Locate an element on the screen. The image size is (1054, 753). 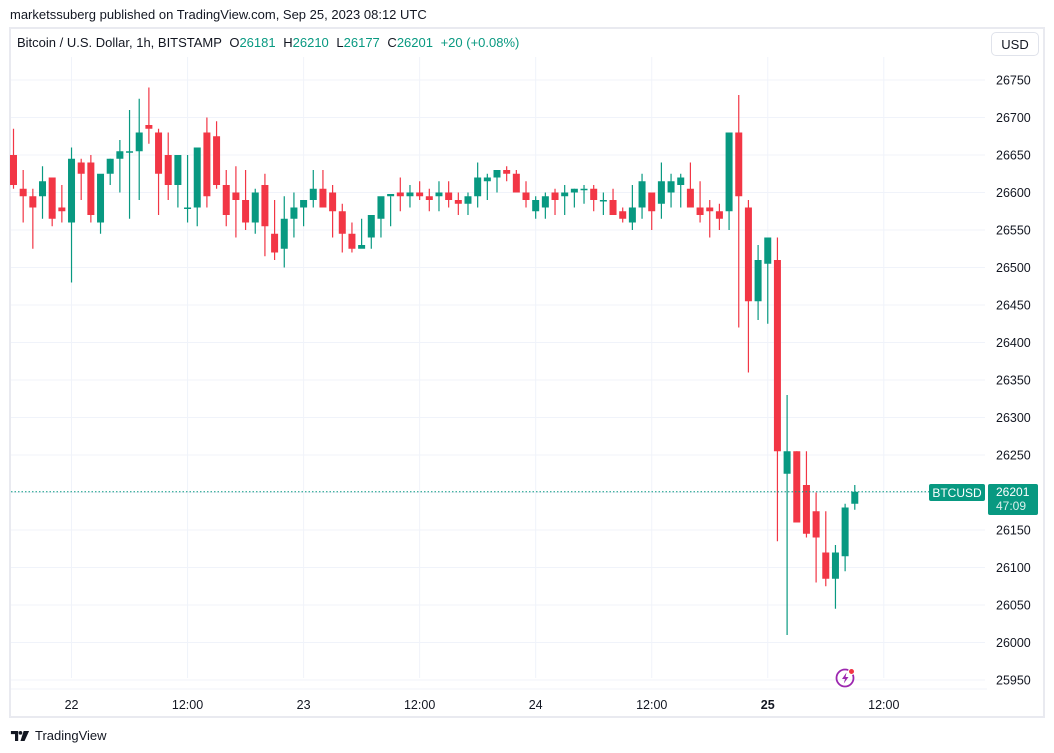
currency-button: USD is located at coordinates (1015, 44).